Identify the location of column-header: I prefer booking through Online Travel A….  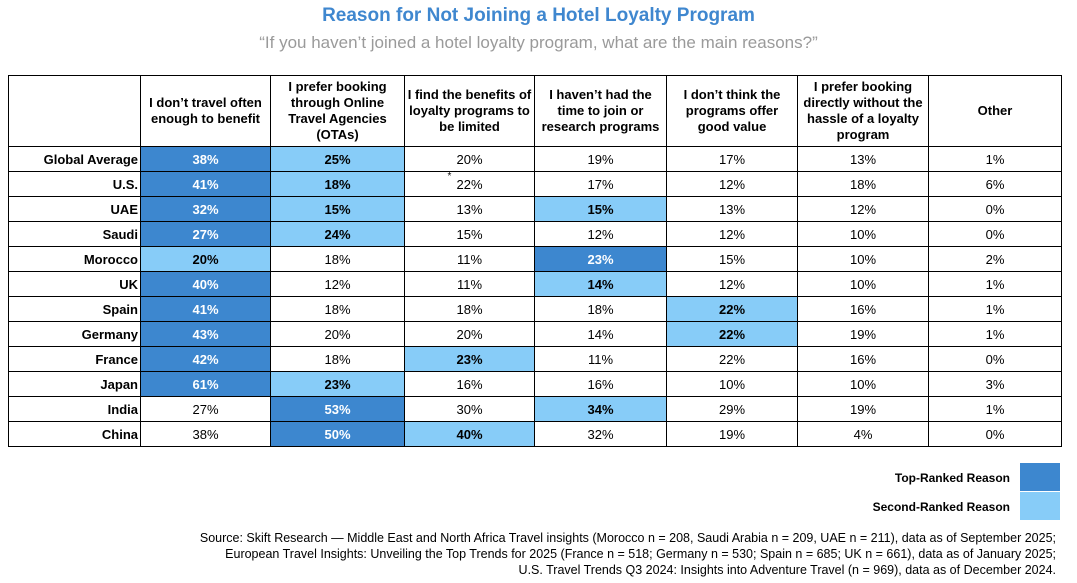
(337, 111).